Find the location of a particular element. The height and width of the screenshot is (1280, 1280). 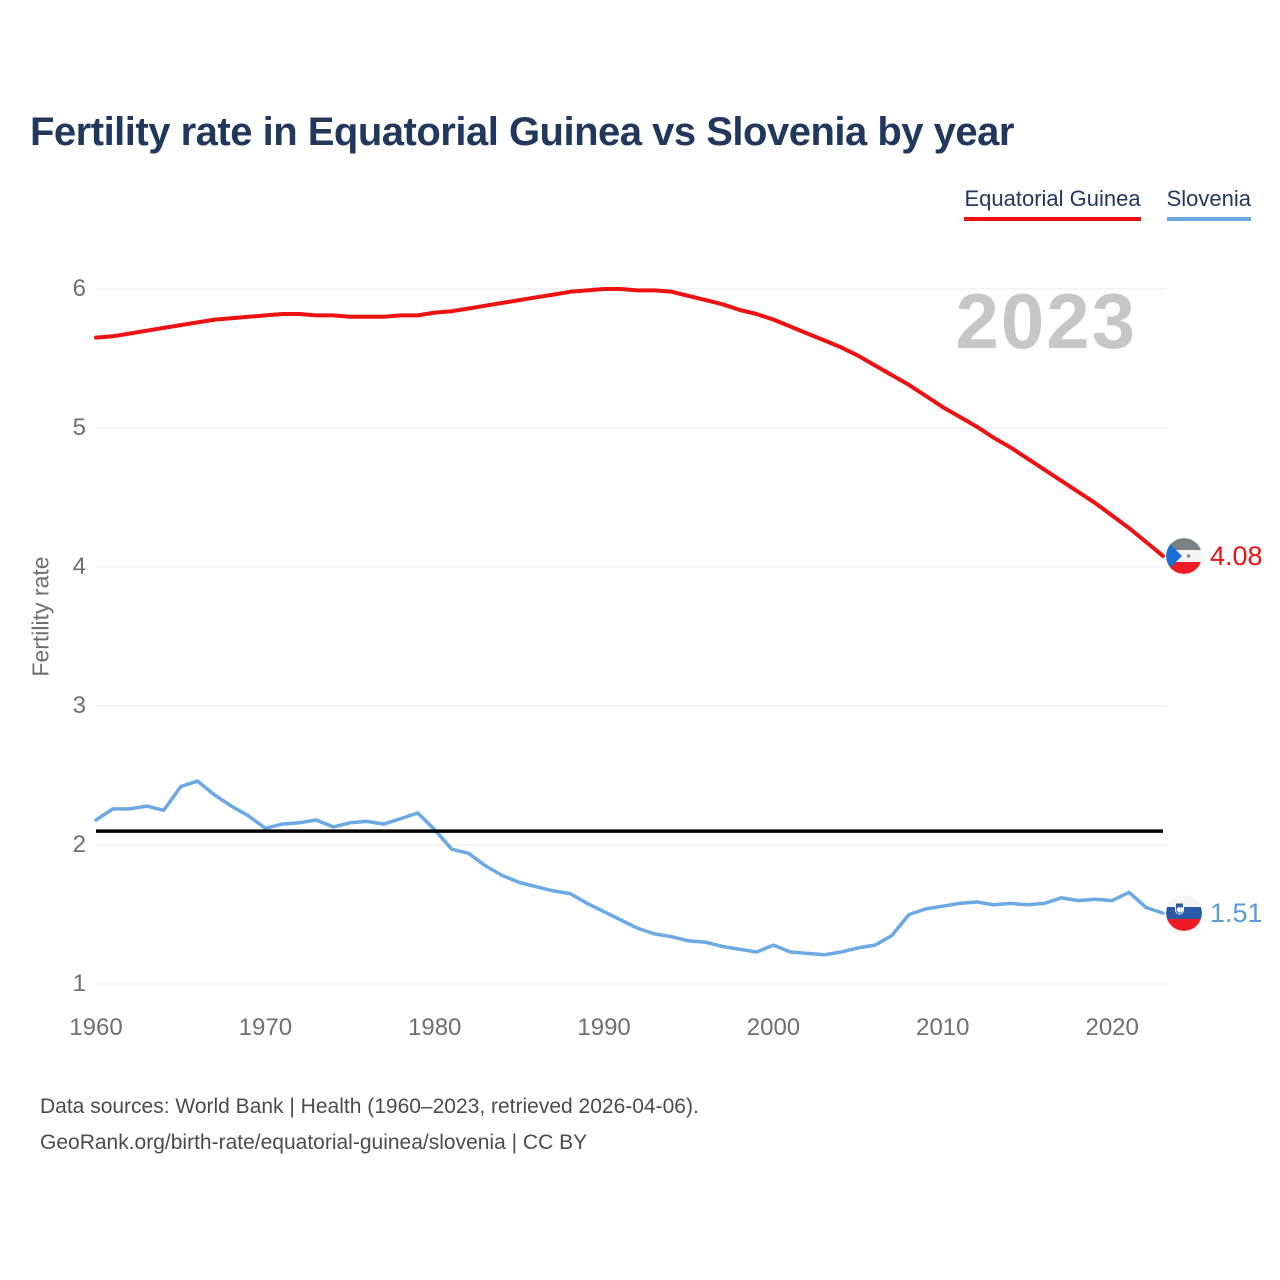

series-line-slovenia is located at coordinates (629, 868).